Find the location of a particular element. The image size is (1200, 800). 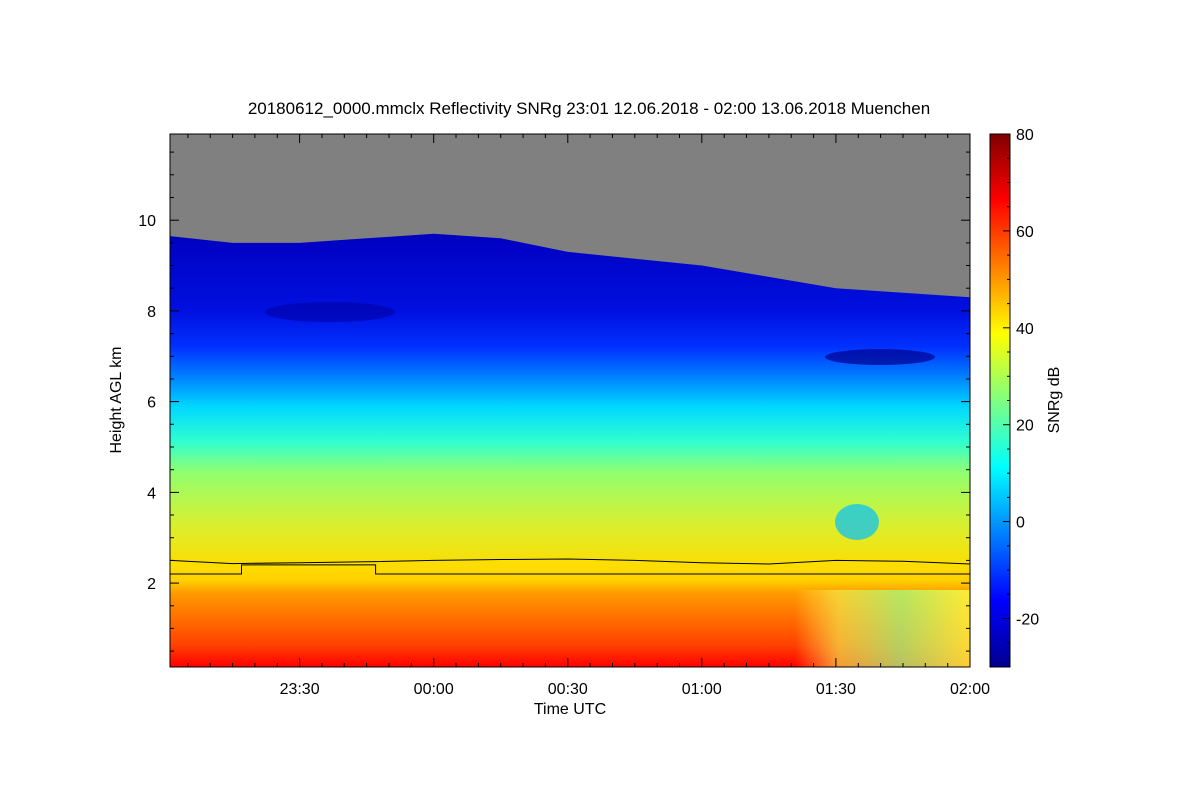

y-tick-label: 8 is located at coordinates (151, 312).